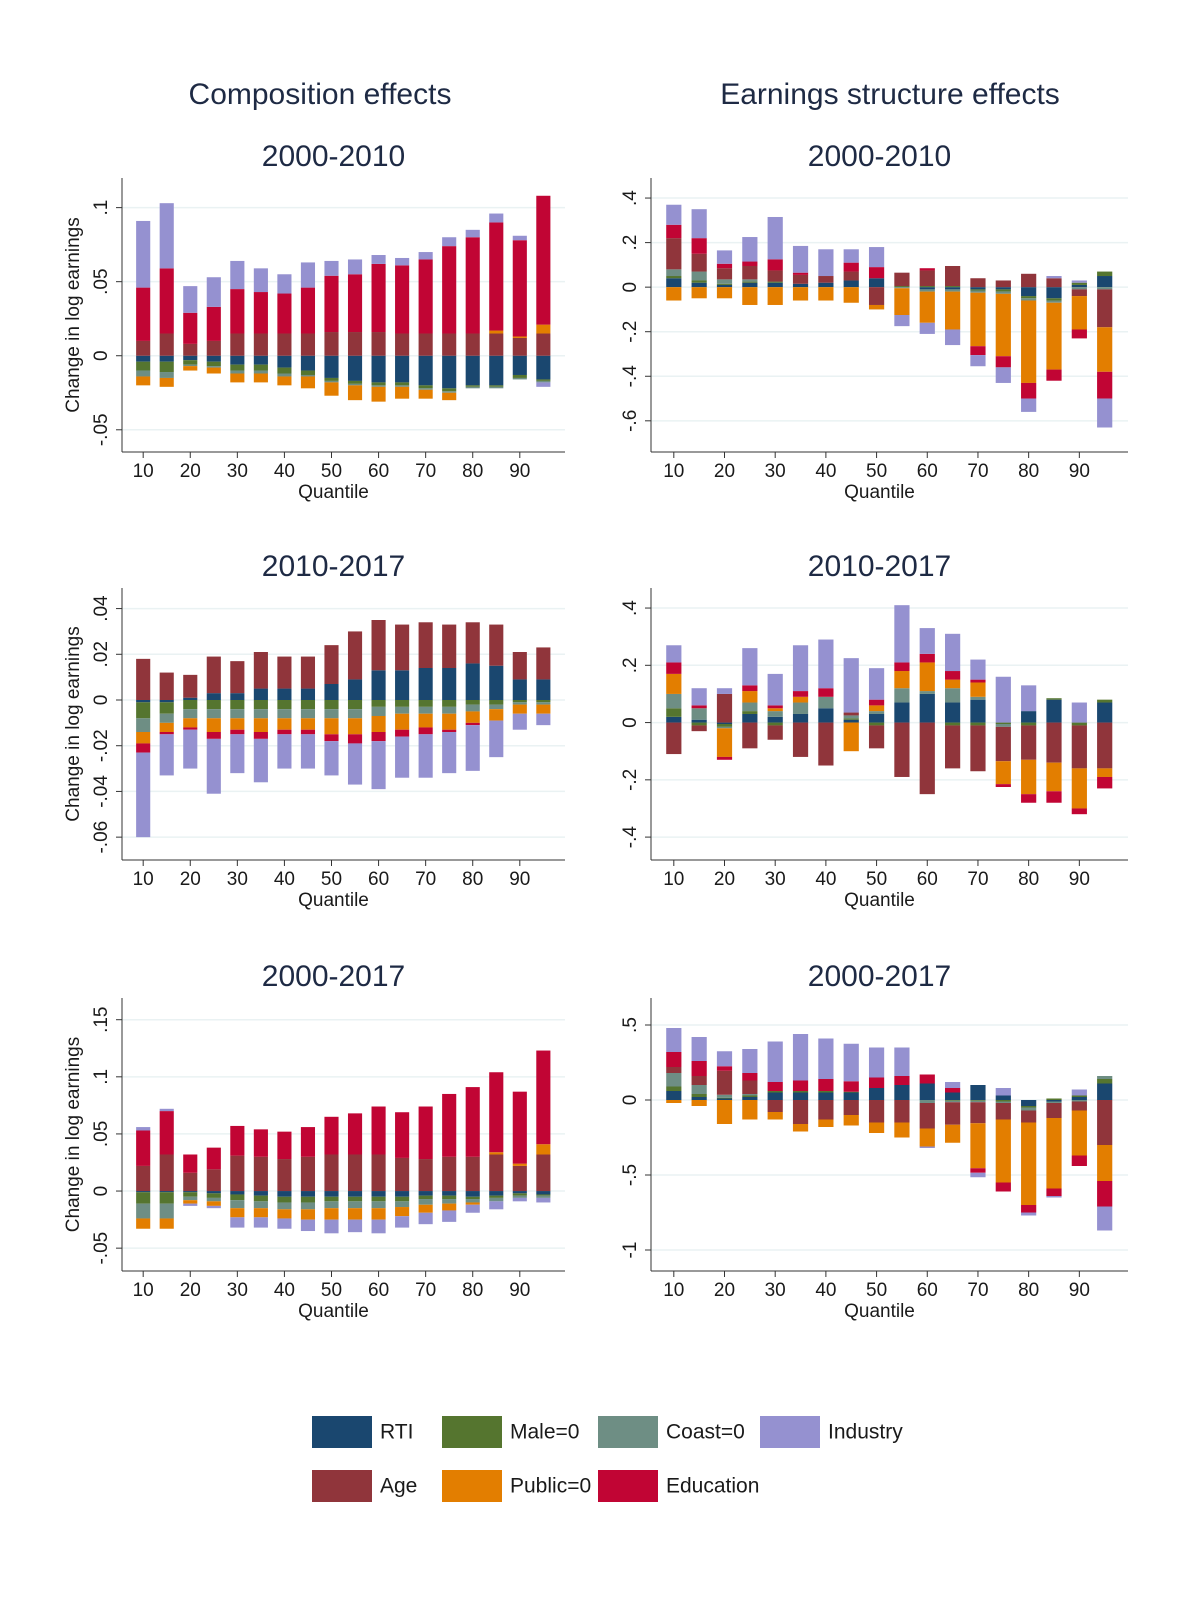 Image resolution: width=1202 pixels, height=1614 pixels. Describe the element at coordinates (333, 976) in the screenshot. I see `panel-title: 2000-2017` at that location.